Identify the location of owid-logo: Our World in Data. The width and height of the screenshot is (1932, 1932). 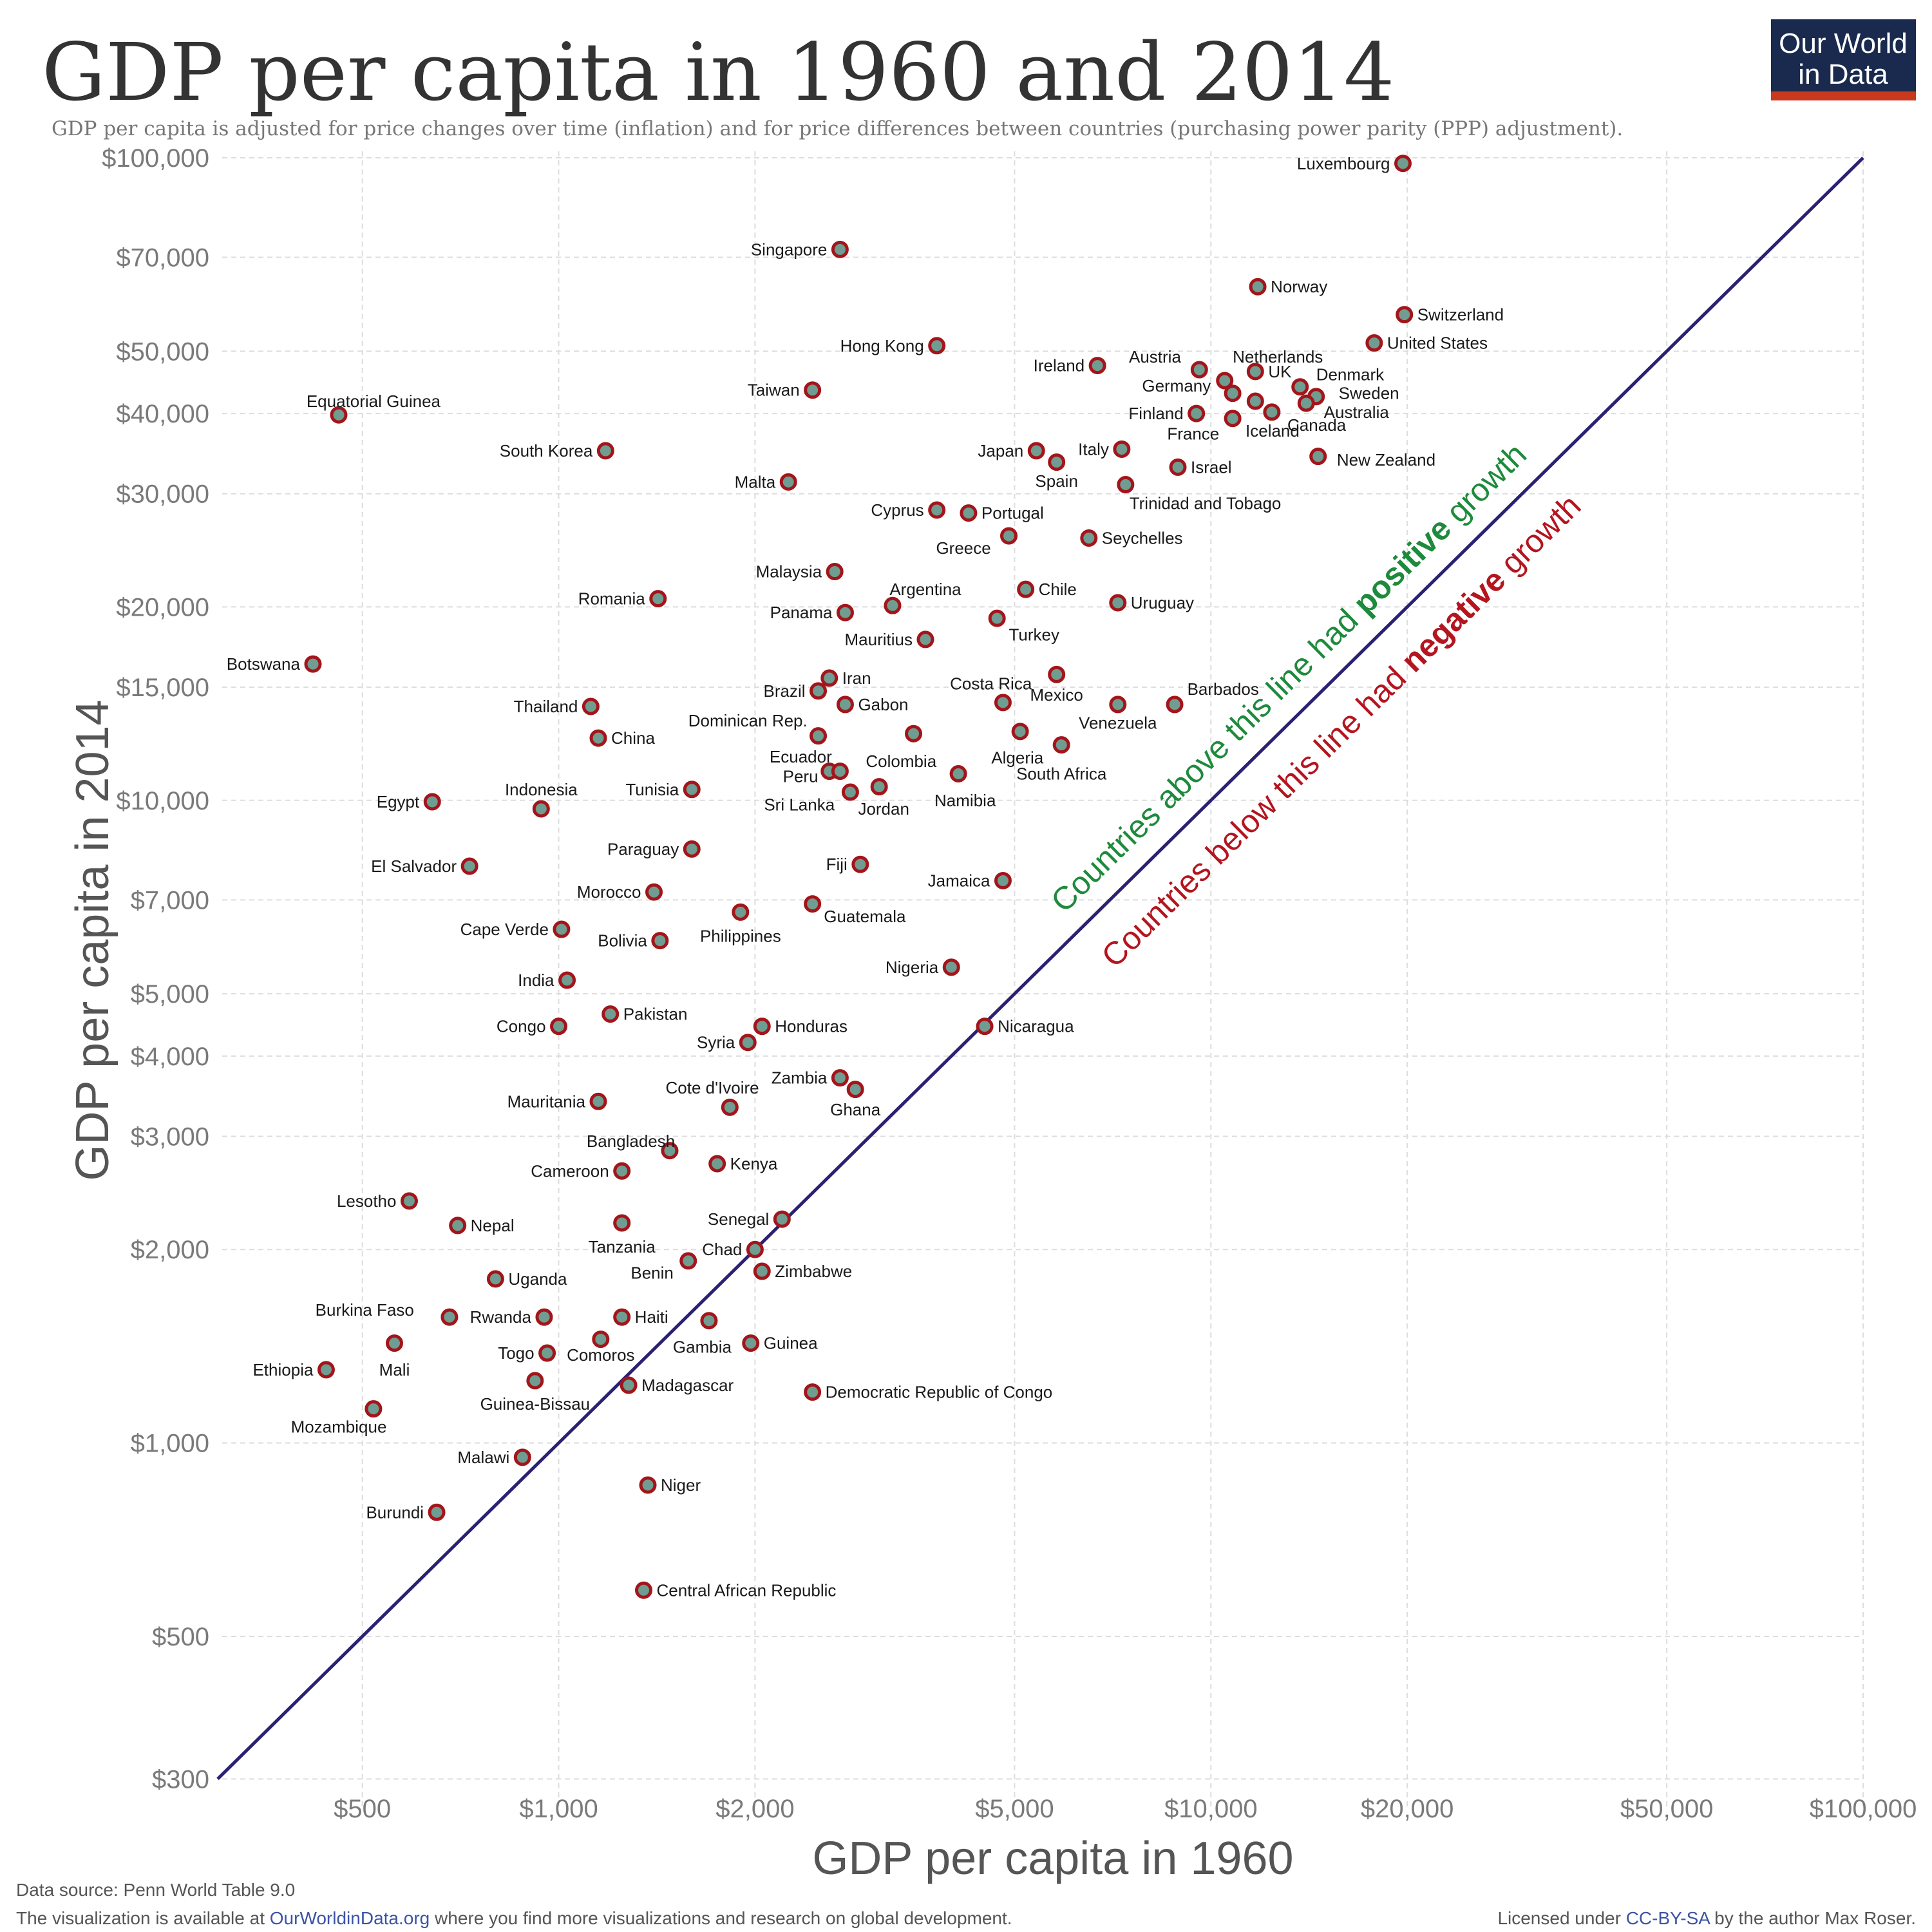
(1843, 60).